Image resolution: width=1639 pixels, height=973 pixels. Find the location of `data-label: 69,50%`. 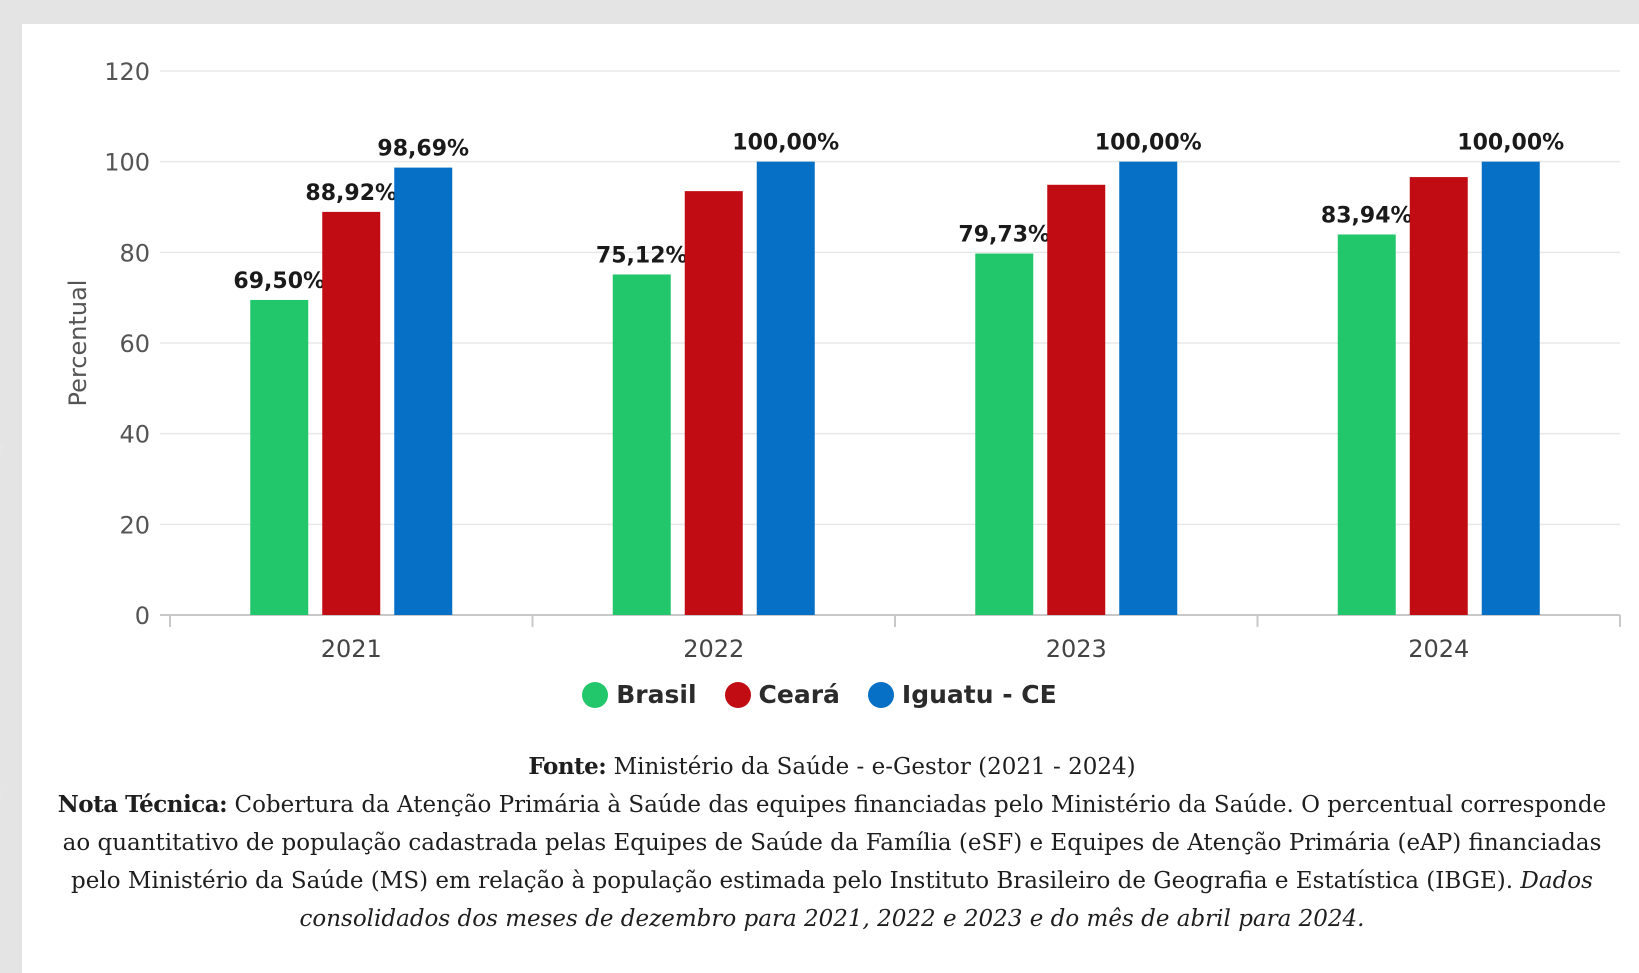

data-label: 69,50% is located at coordinates (279, 281).